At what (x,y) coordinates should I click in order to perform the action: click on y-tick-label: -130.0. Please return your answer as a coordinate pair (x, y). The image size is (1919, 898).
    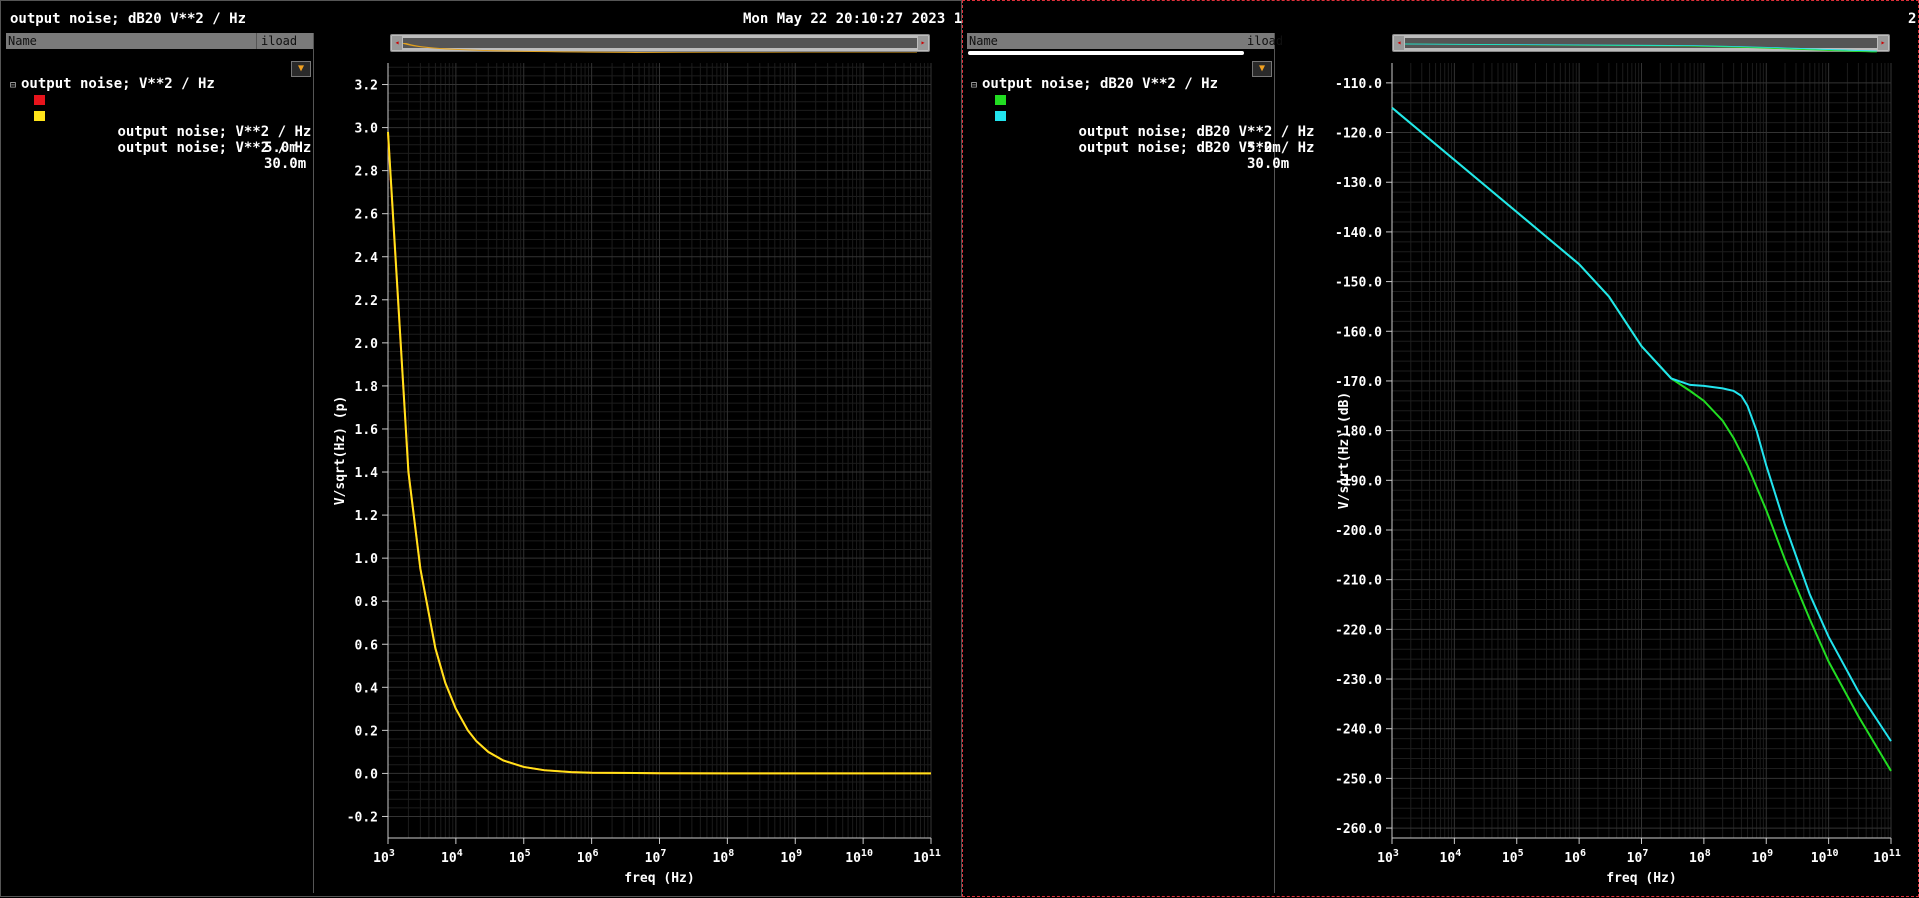
    Looking at the image, I should click on (1358, 183).